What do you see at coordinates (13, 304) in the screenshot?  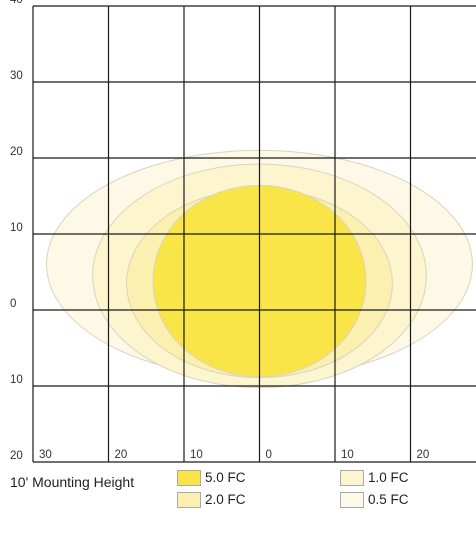 I see `y-tick-label: 0` at bounding box center [13, 304].